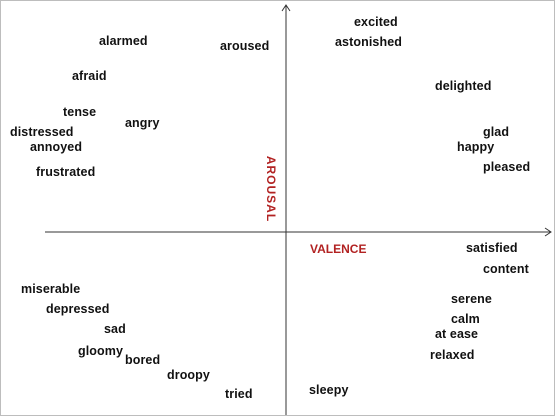 The height and width of the screenshot is (417, 555). What do you see at coordinates (89, 76) in the screenshot?
I see `emotion-word-afraid: afraid` at bounding box center [89, 76].